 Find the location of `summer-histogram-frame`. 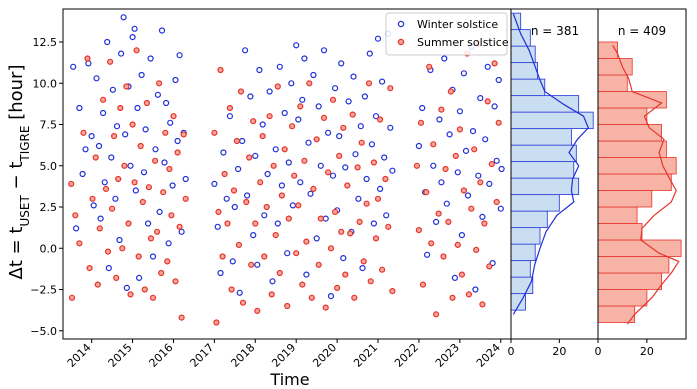

summer-histogram-frame is located at coordinates (642, 174).